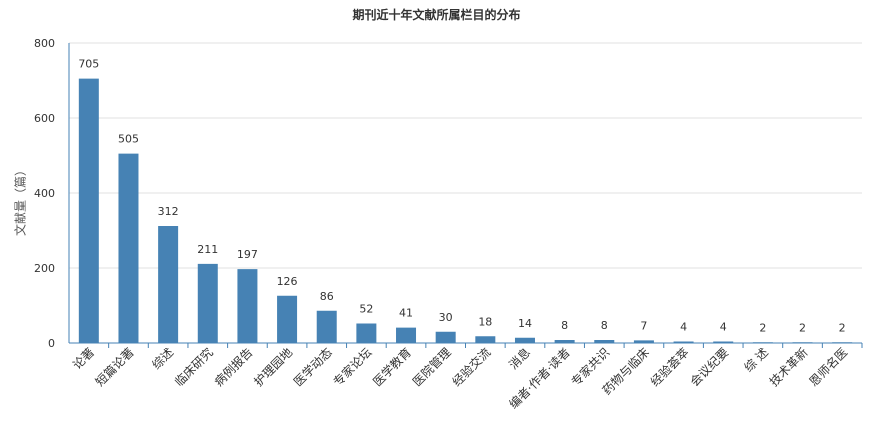 This screenshot has width=873, height=435. What do you see at coordinates (756, 360) in the screenshot?
I see `x-tick-label: 综 述` at bounding box center [756, 360].